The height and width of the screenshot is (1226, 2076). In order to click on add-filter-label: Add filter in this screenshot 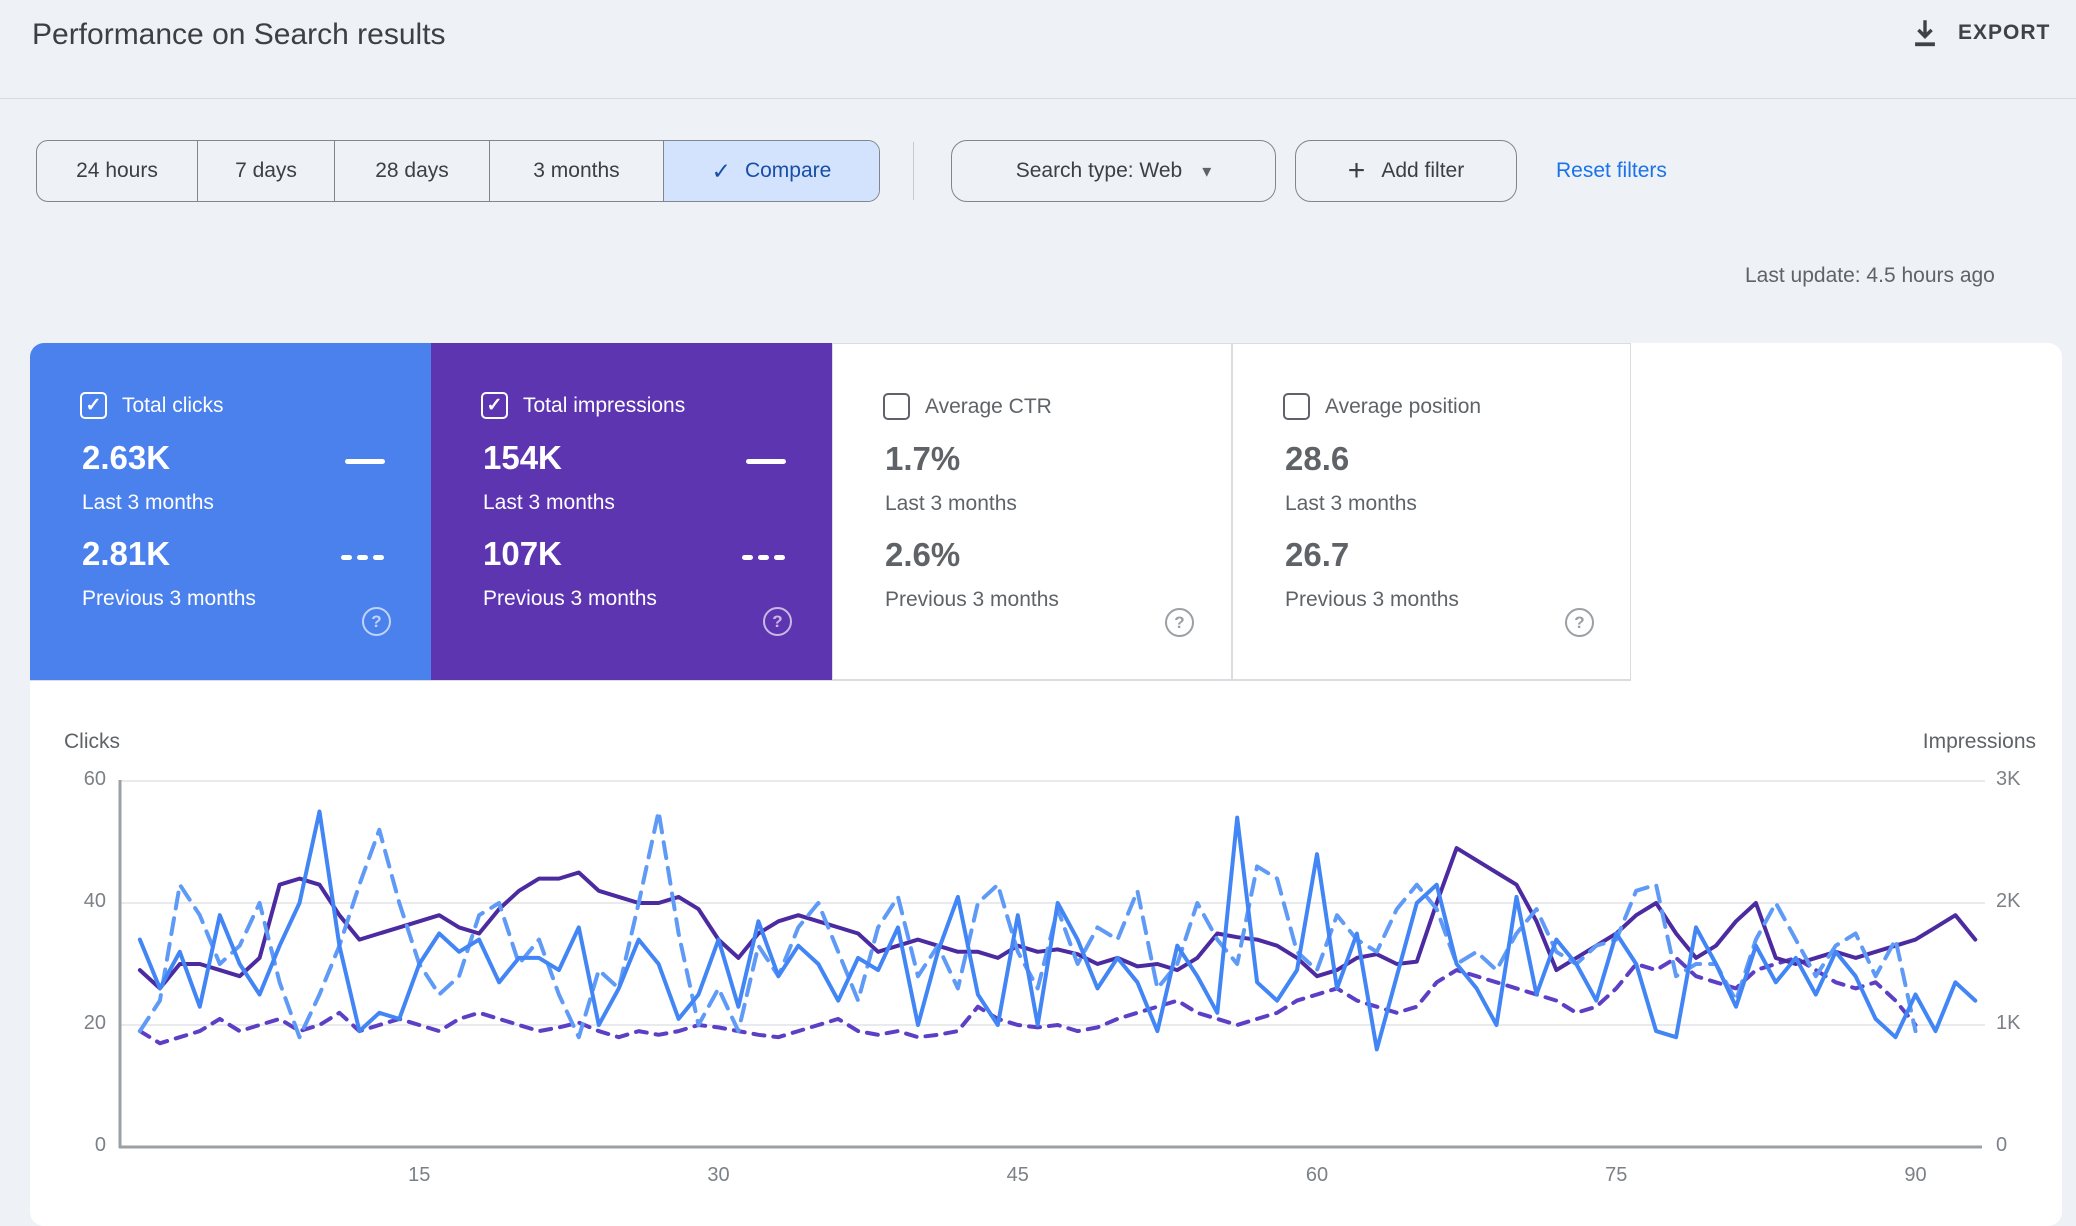, I will do `click(1423, 170)`.